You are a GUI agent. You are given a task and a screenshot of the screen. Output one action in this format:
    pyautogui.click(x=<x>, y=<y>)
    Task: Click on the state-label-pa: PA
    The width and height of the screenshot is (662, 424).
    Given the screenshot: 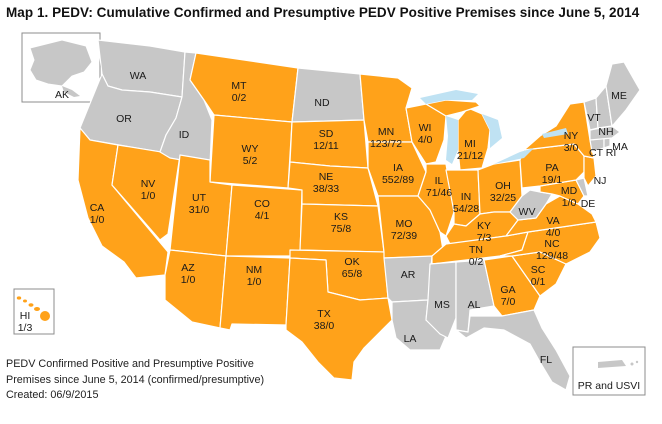 What is the action you would take?
    pyautogui.click(x=551, y=168)
    